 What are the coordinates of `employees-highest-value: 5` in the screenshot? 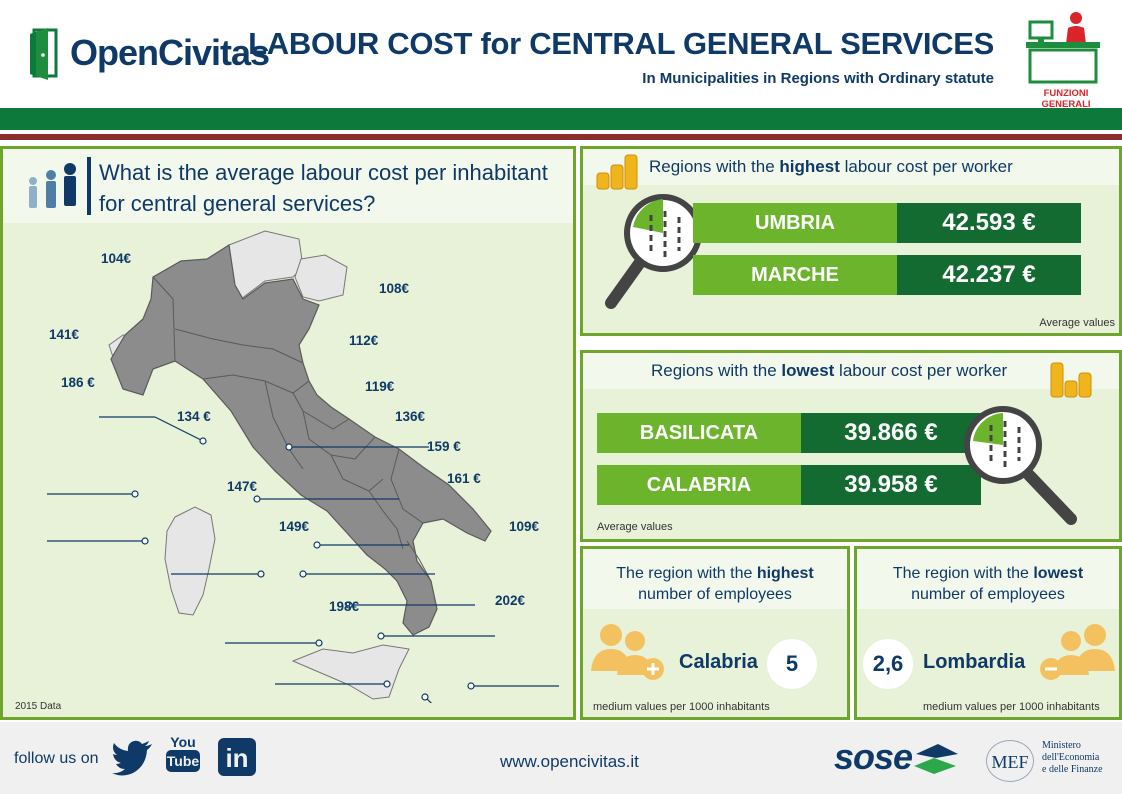 It's located at (792, 664).